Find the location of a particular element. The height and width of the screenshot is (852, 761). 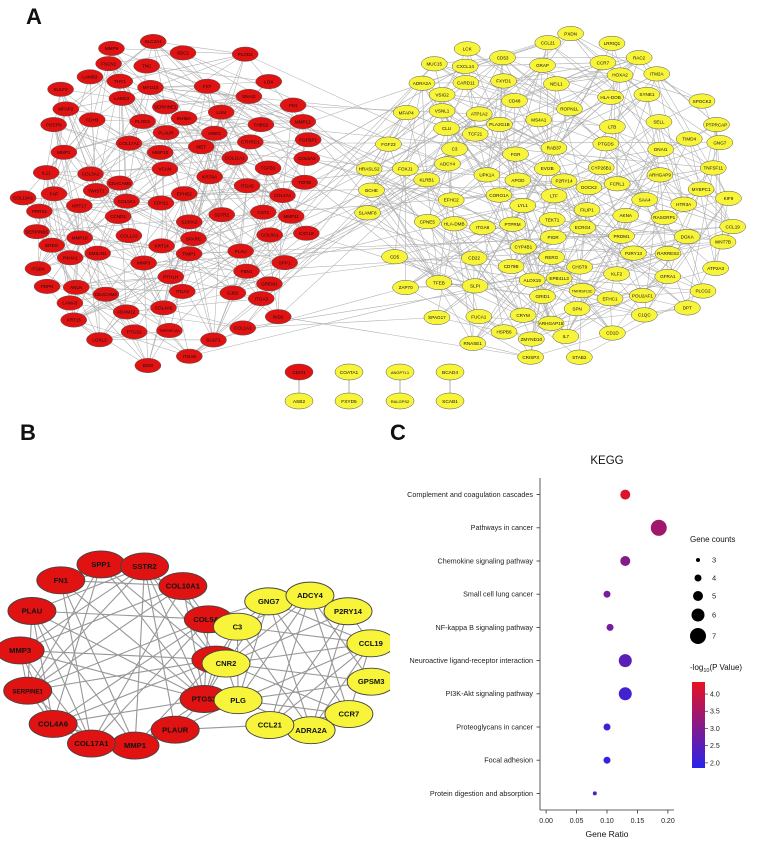

svg-text: ATP1A2 is located at coordinates (479, 114).